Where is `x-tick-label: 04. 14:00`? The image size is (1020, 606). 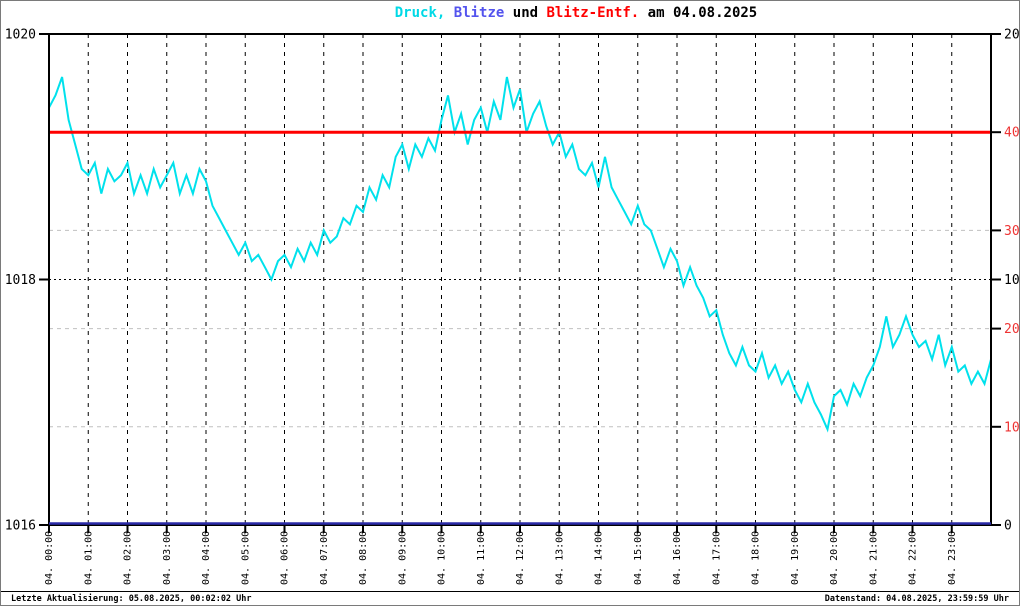
x-tick-label: 04. 14:00 is located at coordinates (599, 558).